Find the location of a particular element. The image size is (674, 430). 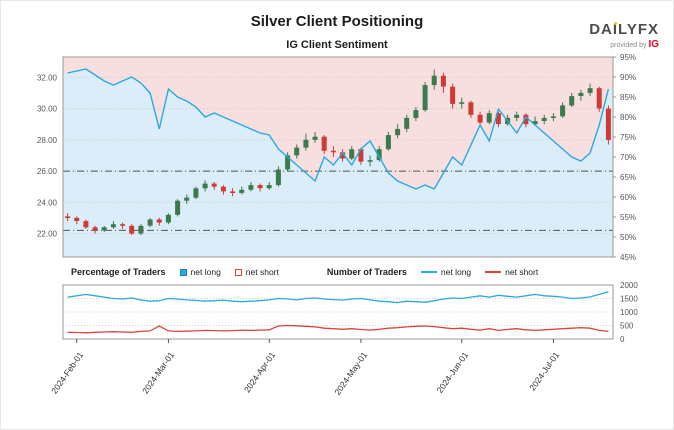

net-short-label: net short is located at coordinates (262, 272).